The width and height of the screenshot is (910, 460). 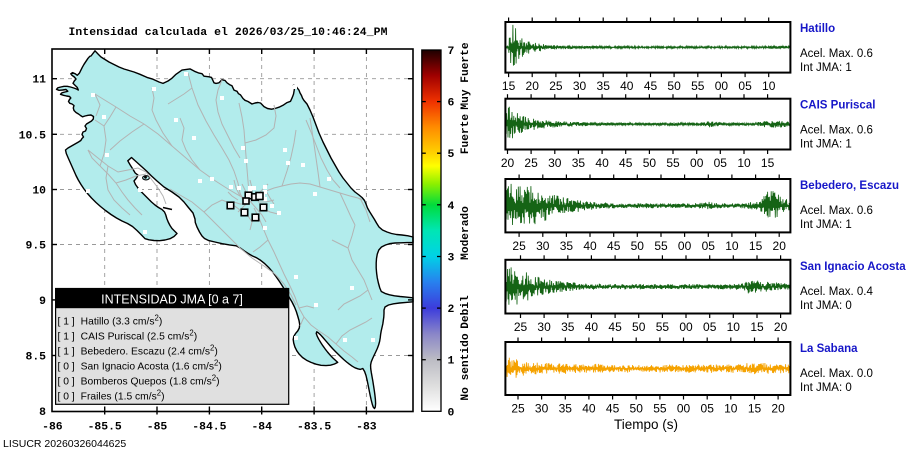 I want to click on svg-text: -85.5, so click(x=105, y=428).